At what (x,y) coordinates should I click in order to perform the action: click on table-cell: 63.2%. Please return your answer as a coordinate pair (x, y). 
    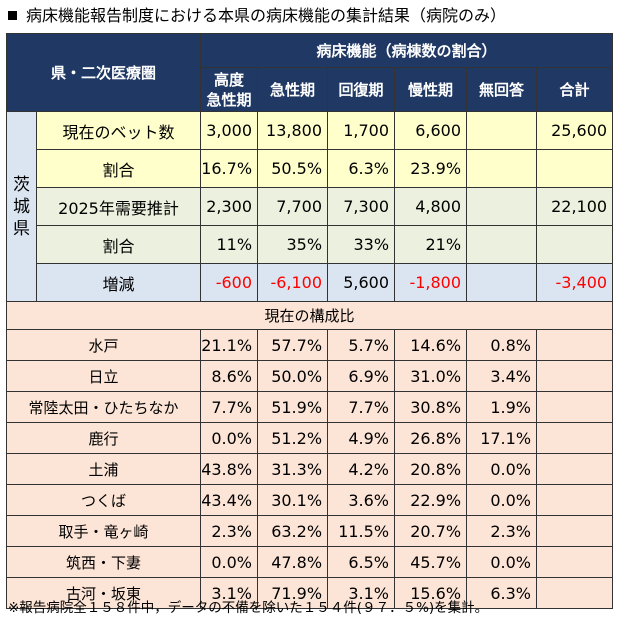
    Looking at the image, I should click on (293, 531).